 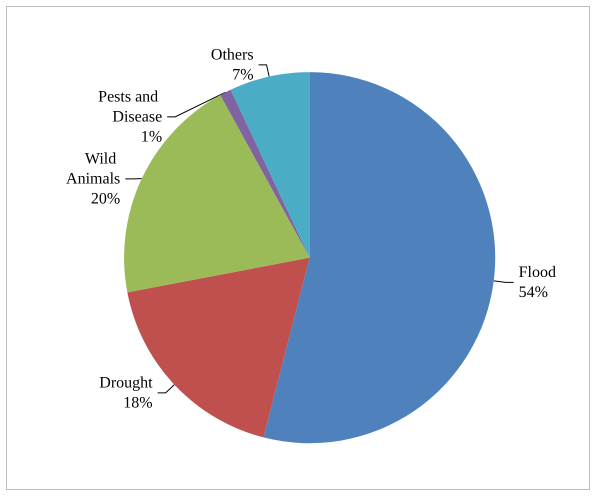 I want to click on slice-label: Others, so click(x=232, y=55).